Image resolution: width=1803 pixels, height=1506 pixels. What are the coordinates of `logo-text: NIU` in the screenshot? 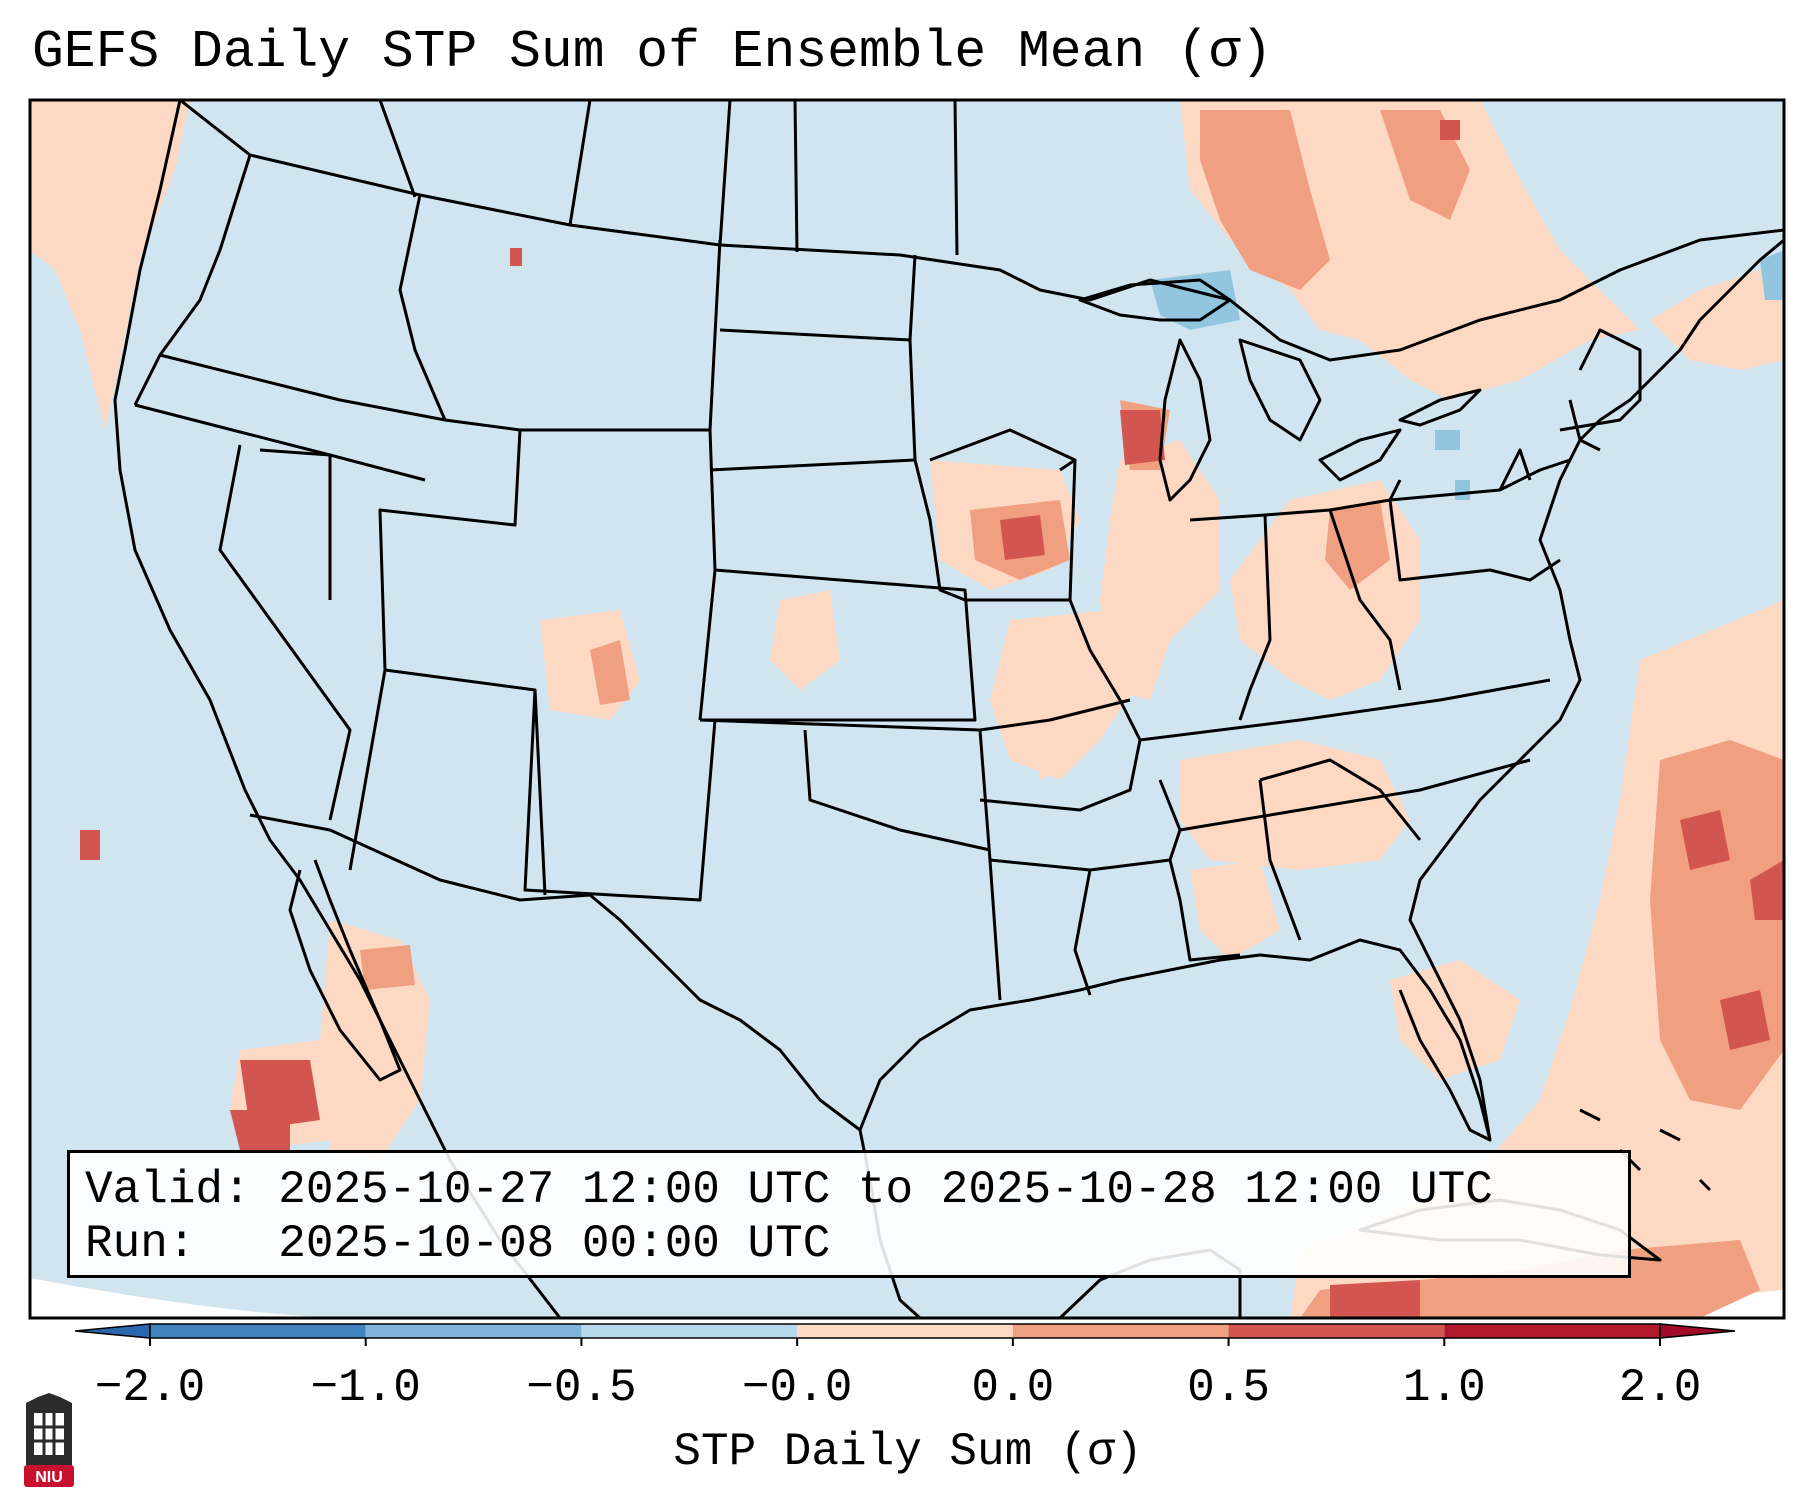 It's located at (49, 1477).